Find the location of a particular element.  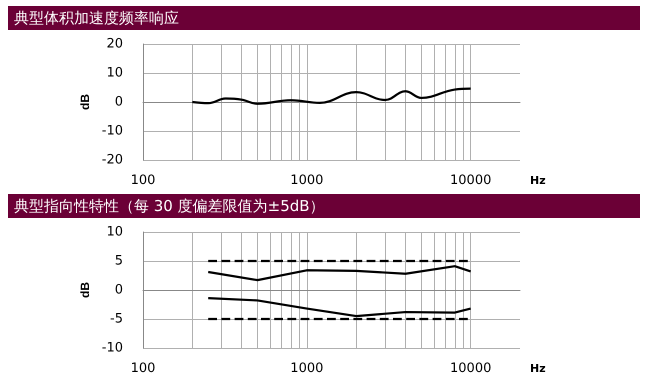

chart-title: 典型体积加速度频率响应 is located at coordinates (324, 18).